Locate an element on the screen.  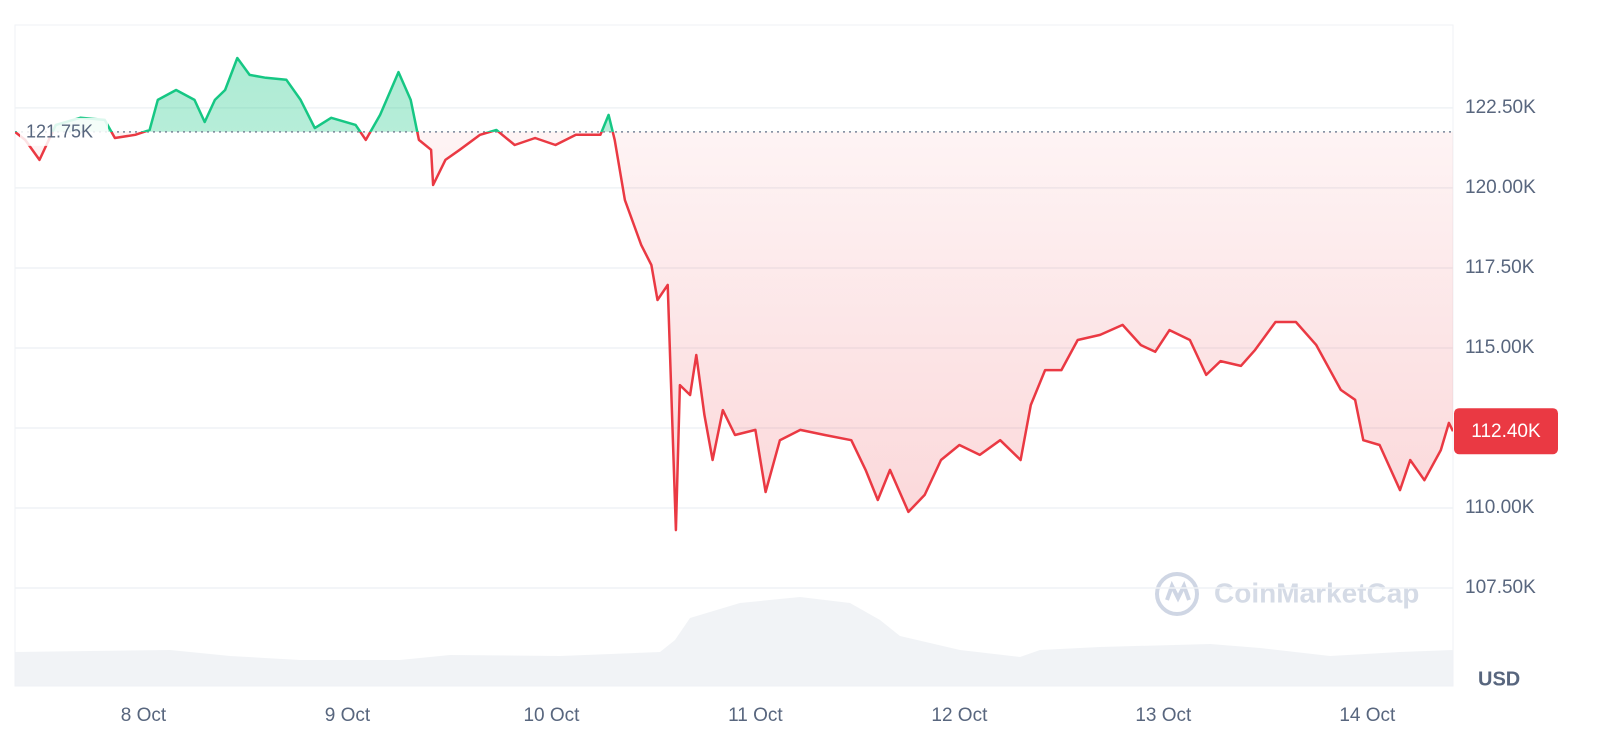
price-line-above is located at coordinates (315, 94).